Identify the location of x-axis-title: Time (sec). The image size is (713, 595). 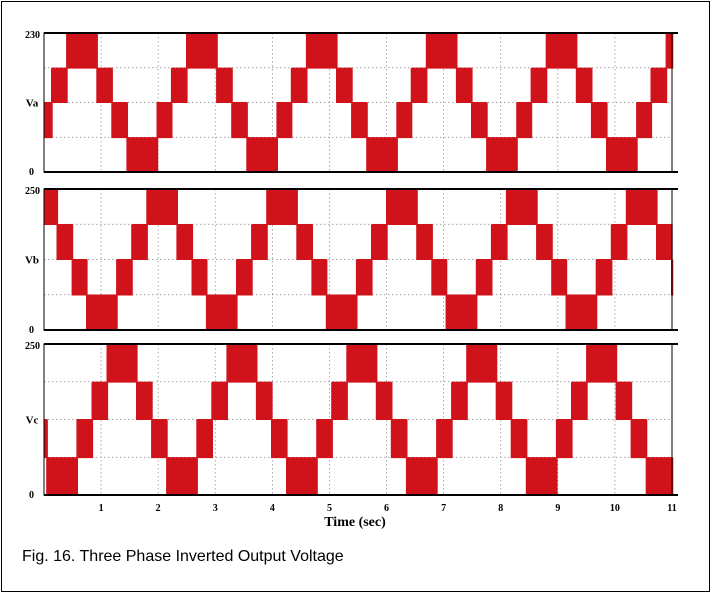
(355, 522).